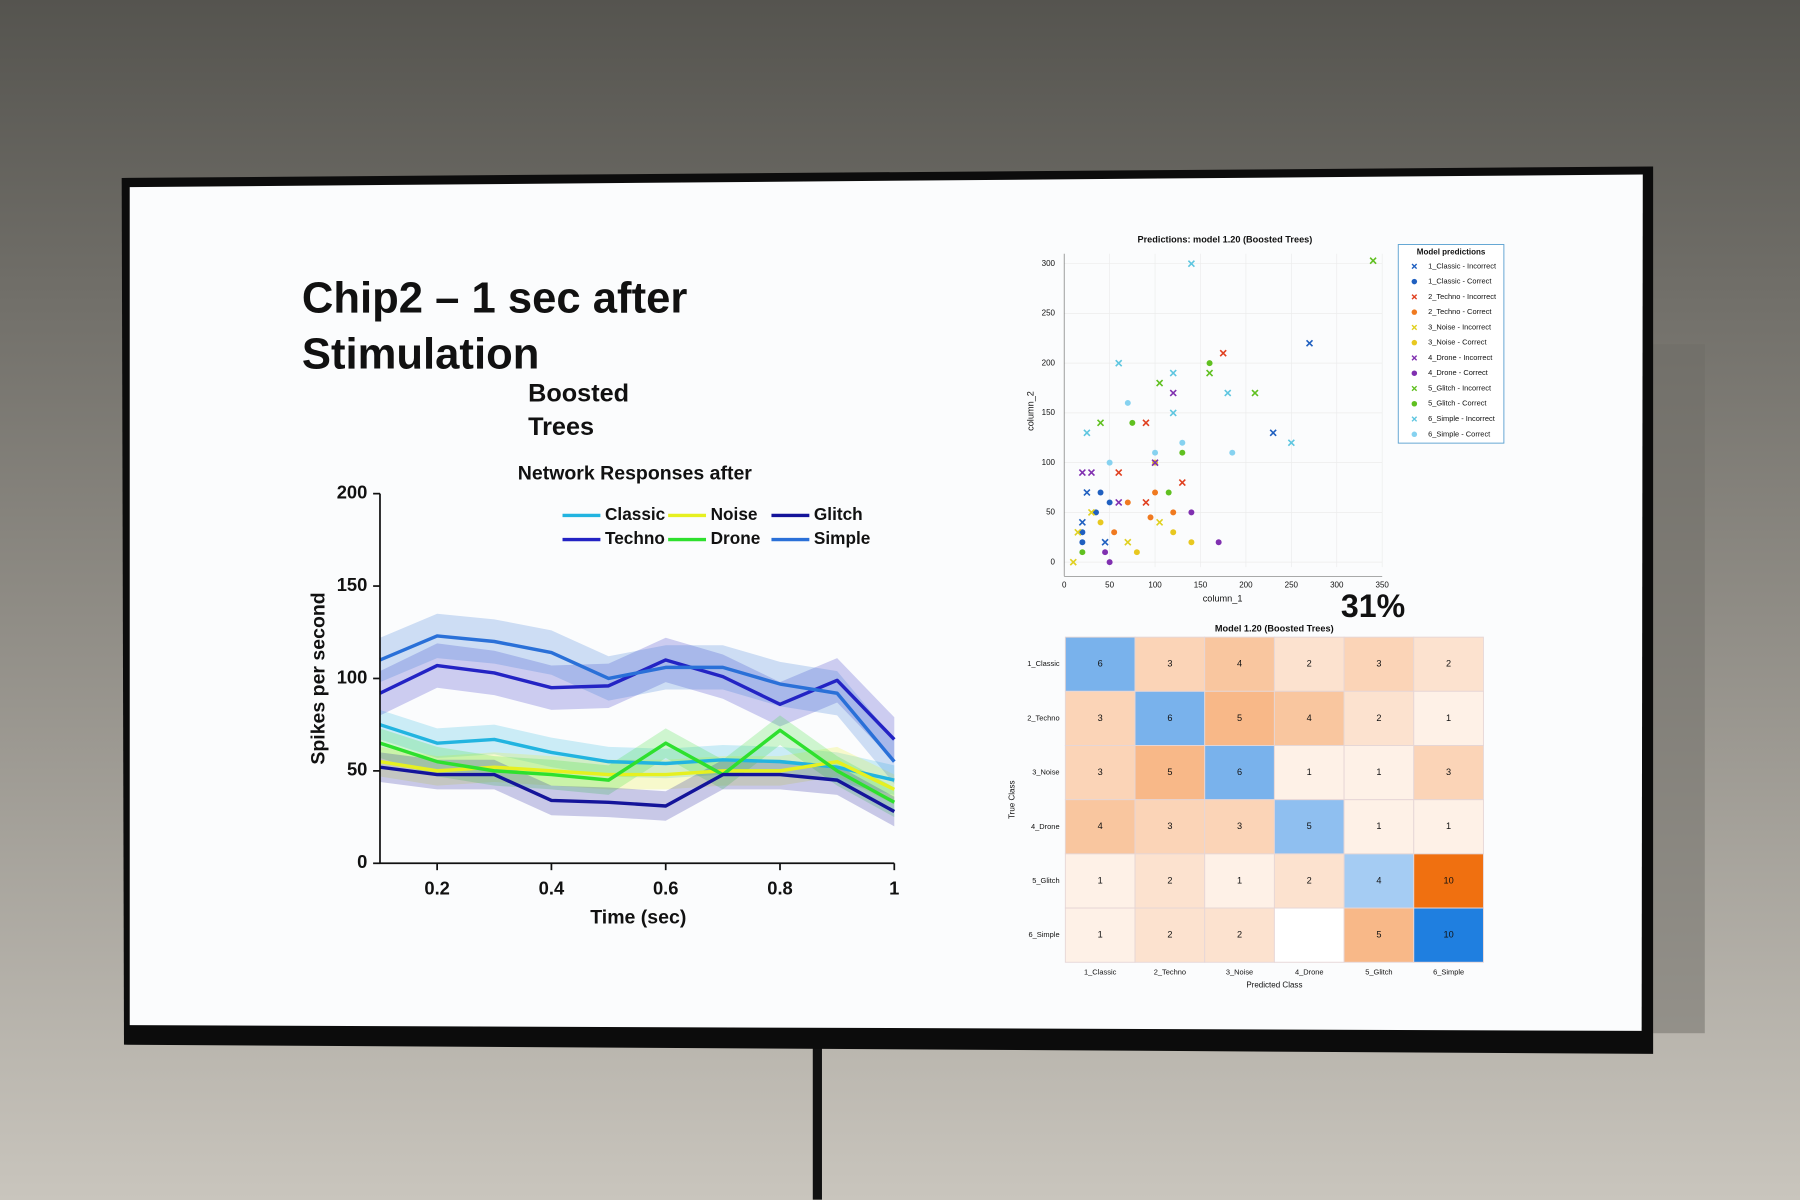  What do you see at coordinates (1049, 263) in the screenshot?
I see `y-tick-label: 300` at bounding box center [1049, 263].